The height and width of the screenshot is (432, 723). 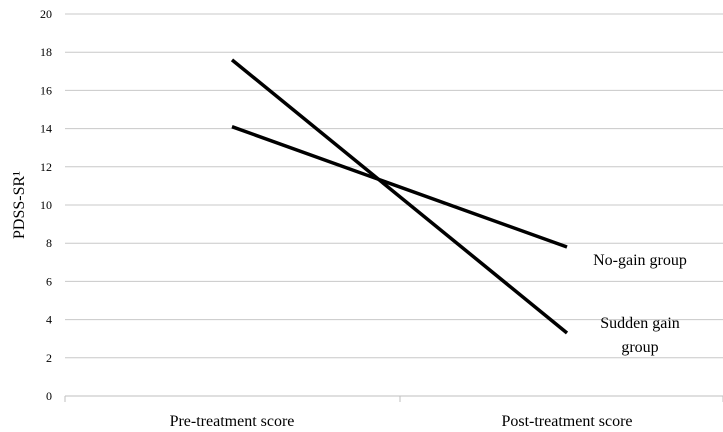 What do you see at coordinates (46, 52) in the screenshot?
I see `y-tick-label: 18` at bounding box center [46, 52].